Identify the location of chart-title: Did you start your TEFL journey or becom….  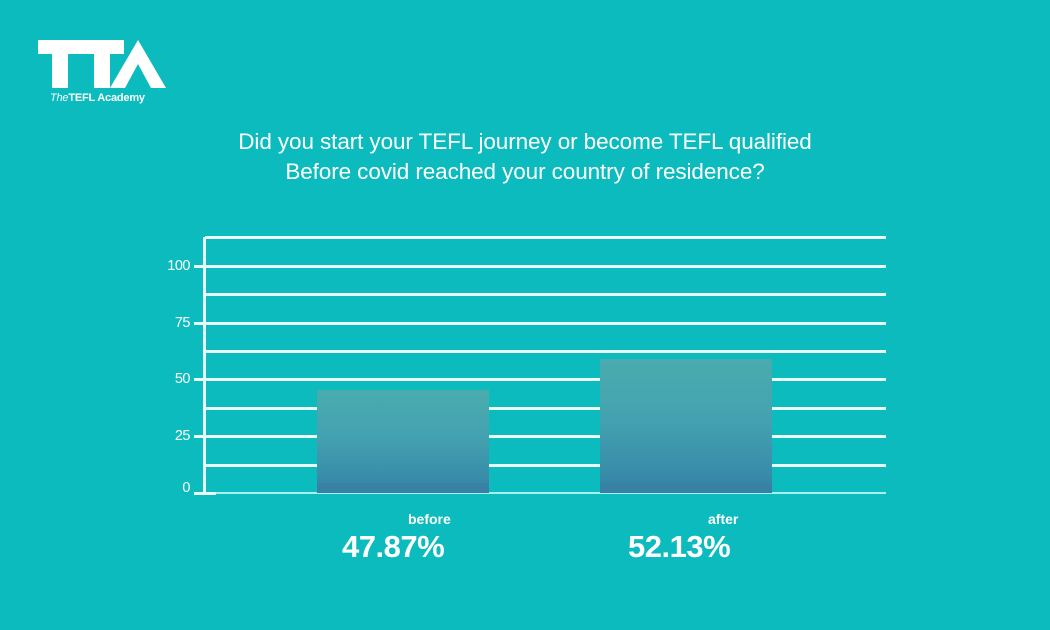
(525, 157).